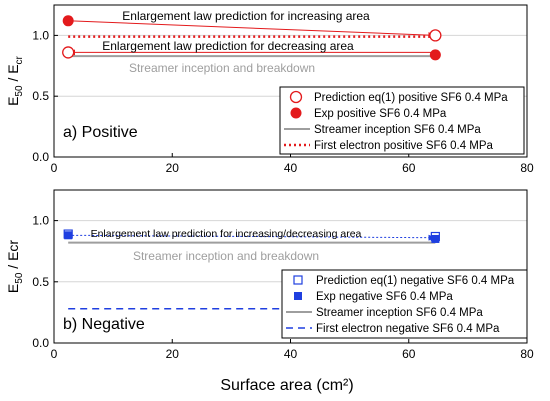 The width and height of the screenshot is (550, 401). Describe the element at coordinates (384, 297) in the screenshot. I see `legend-label: Exp negative SF6 0.4 MPa` at that location.